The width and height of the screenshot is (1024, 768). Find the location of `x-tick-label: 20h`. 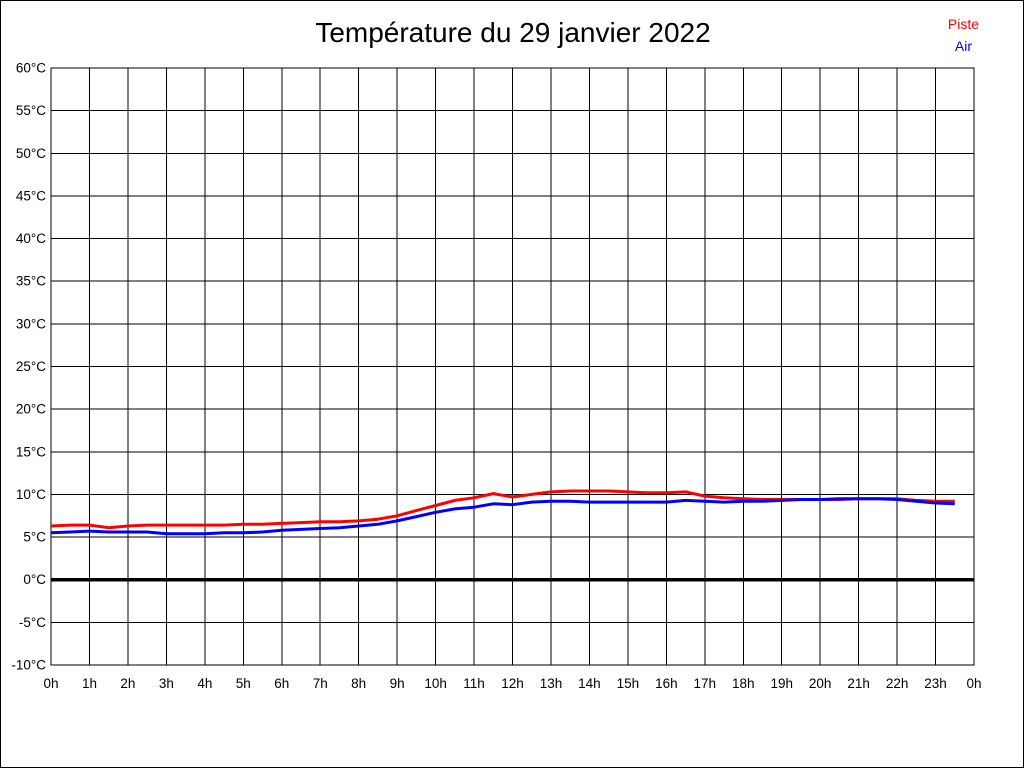

x-tick-label: 20h is located at coordinates (820, 683).